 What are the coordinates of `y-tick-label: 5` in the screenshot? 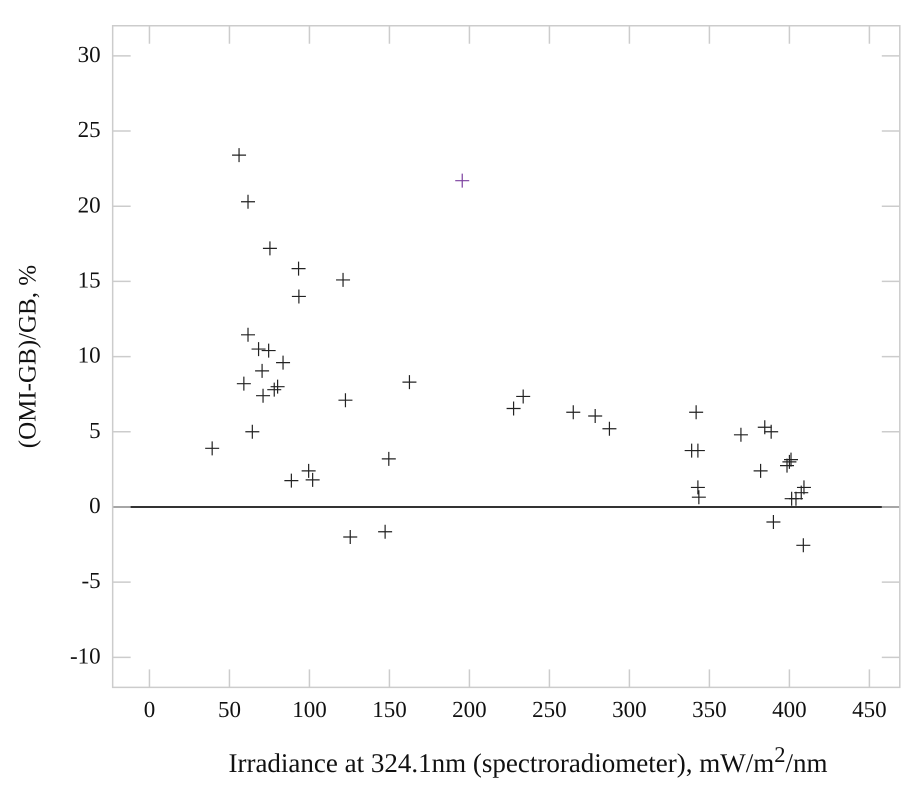 It's located at (95, 430).